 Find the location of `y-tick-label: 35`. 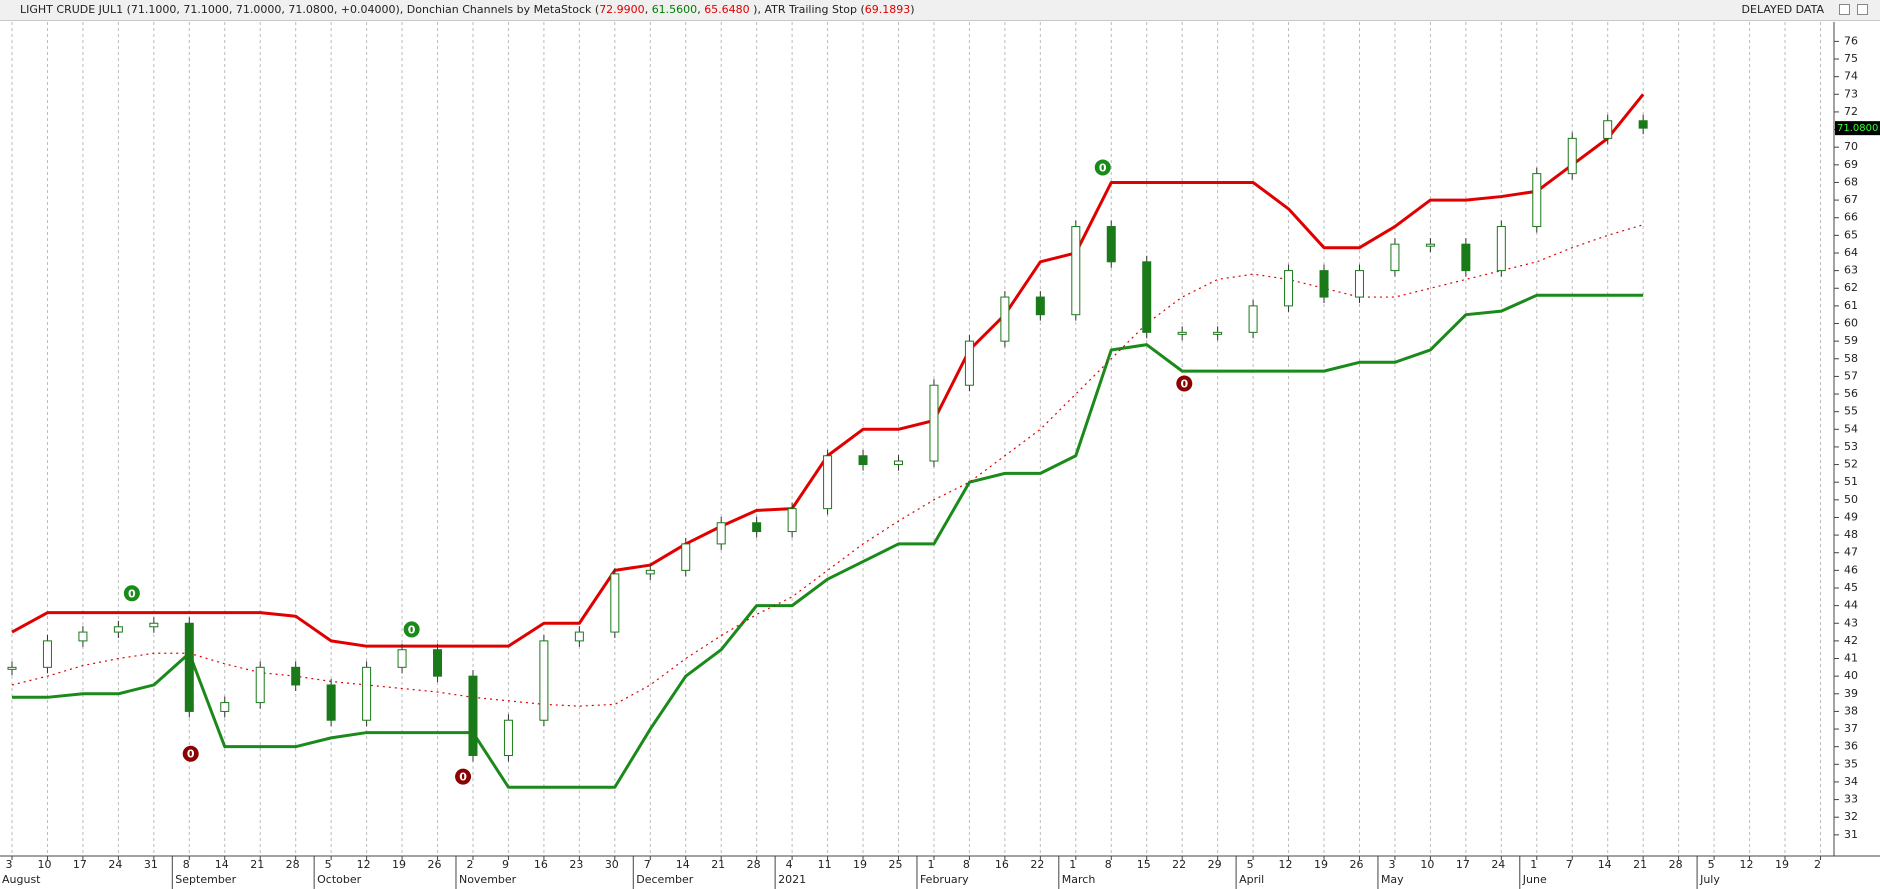

y-tick-label: 35 is located at coordinates (1851, 763).